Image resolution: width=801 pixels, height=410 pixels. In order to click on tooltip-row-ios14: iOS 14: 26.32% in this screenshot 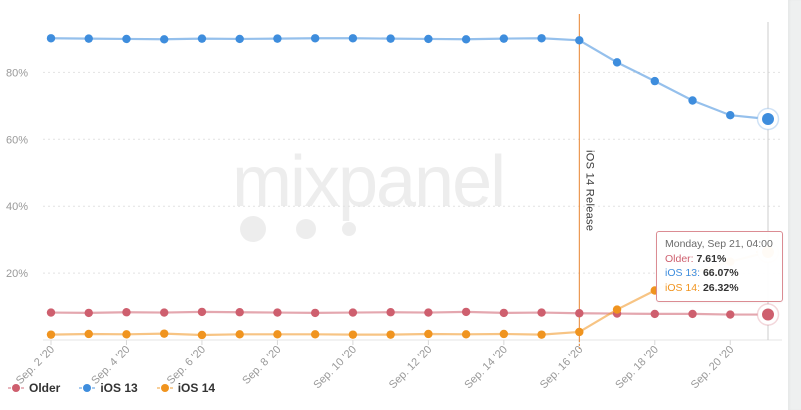, I will do `click(719, 288)`.